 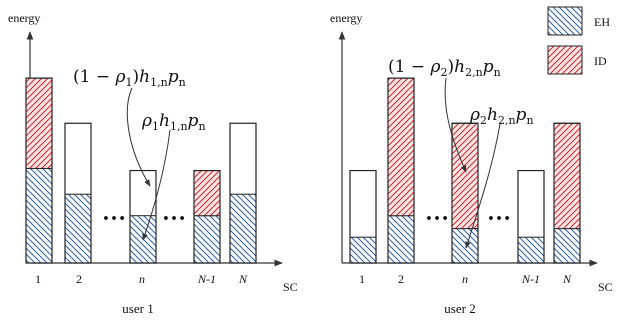 What do you see at coordinates (459, 308) in the screenshot?
I see `panel-caption: user 2` at bounding box center [459, 308].